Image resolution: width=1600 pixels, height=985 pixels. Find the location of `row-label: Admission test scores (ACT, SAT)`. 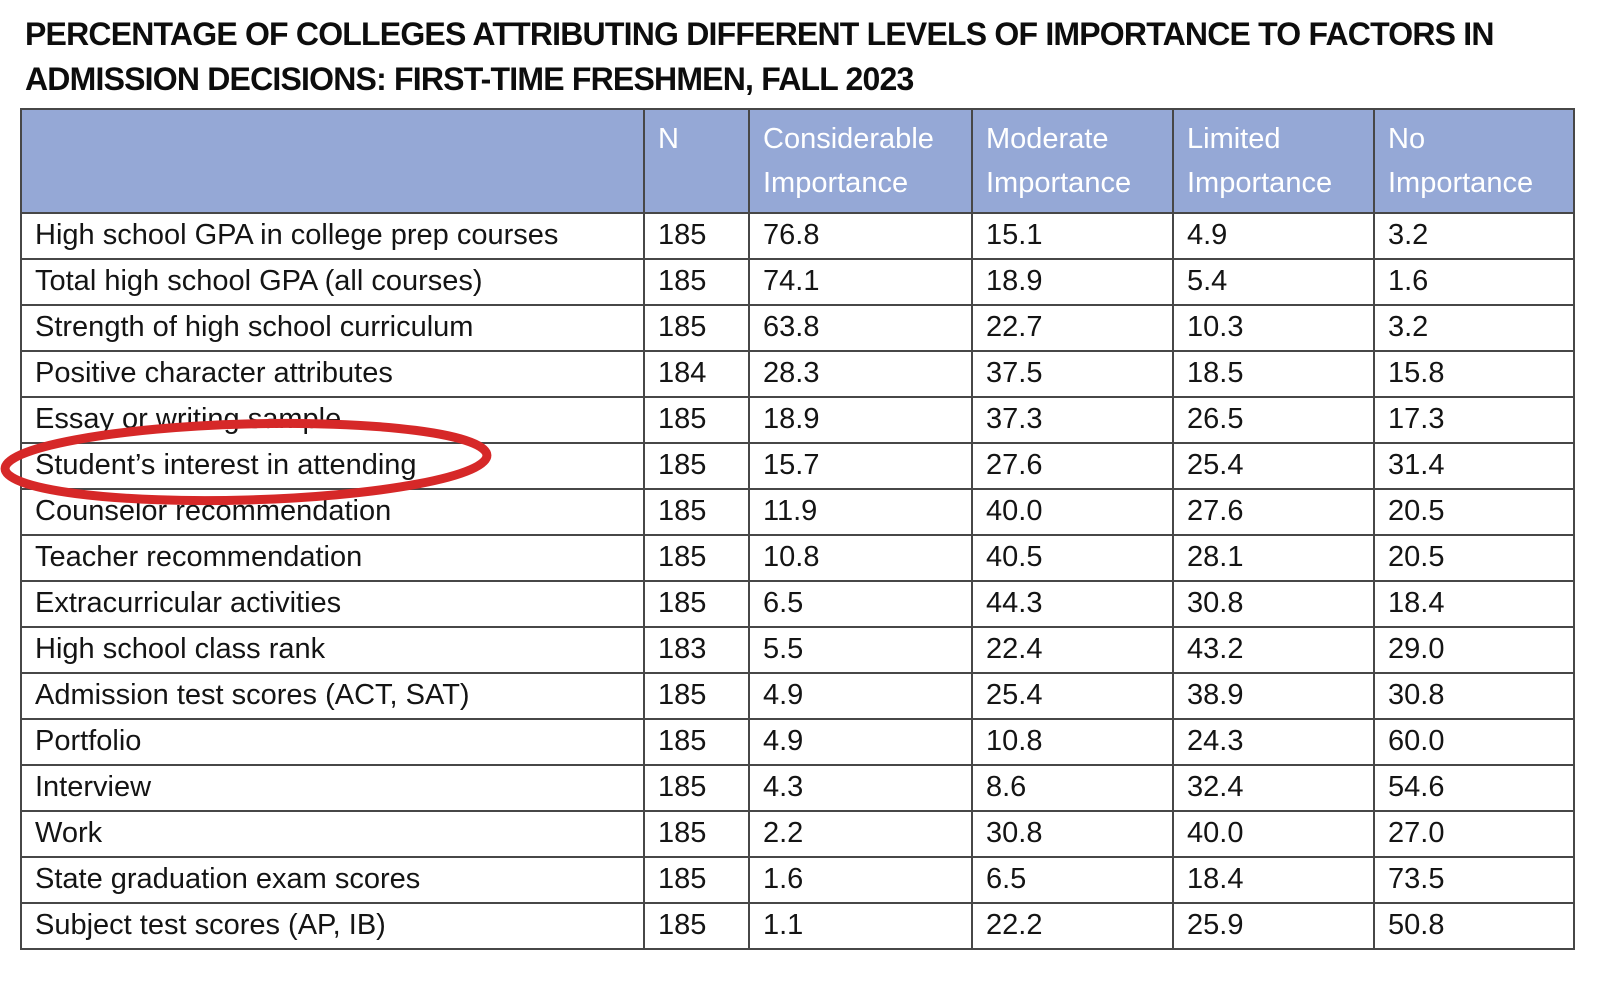

row-label: Admission test scores (ACT, SAT) is located at coordinates (332, 696).